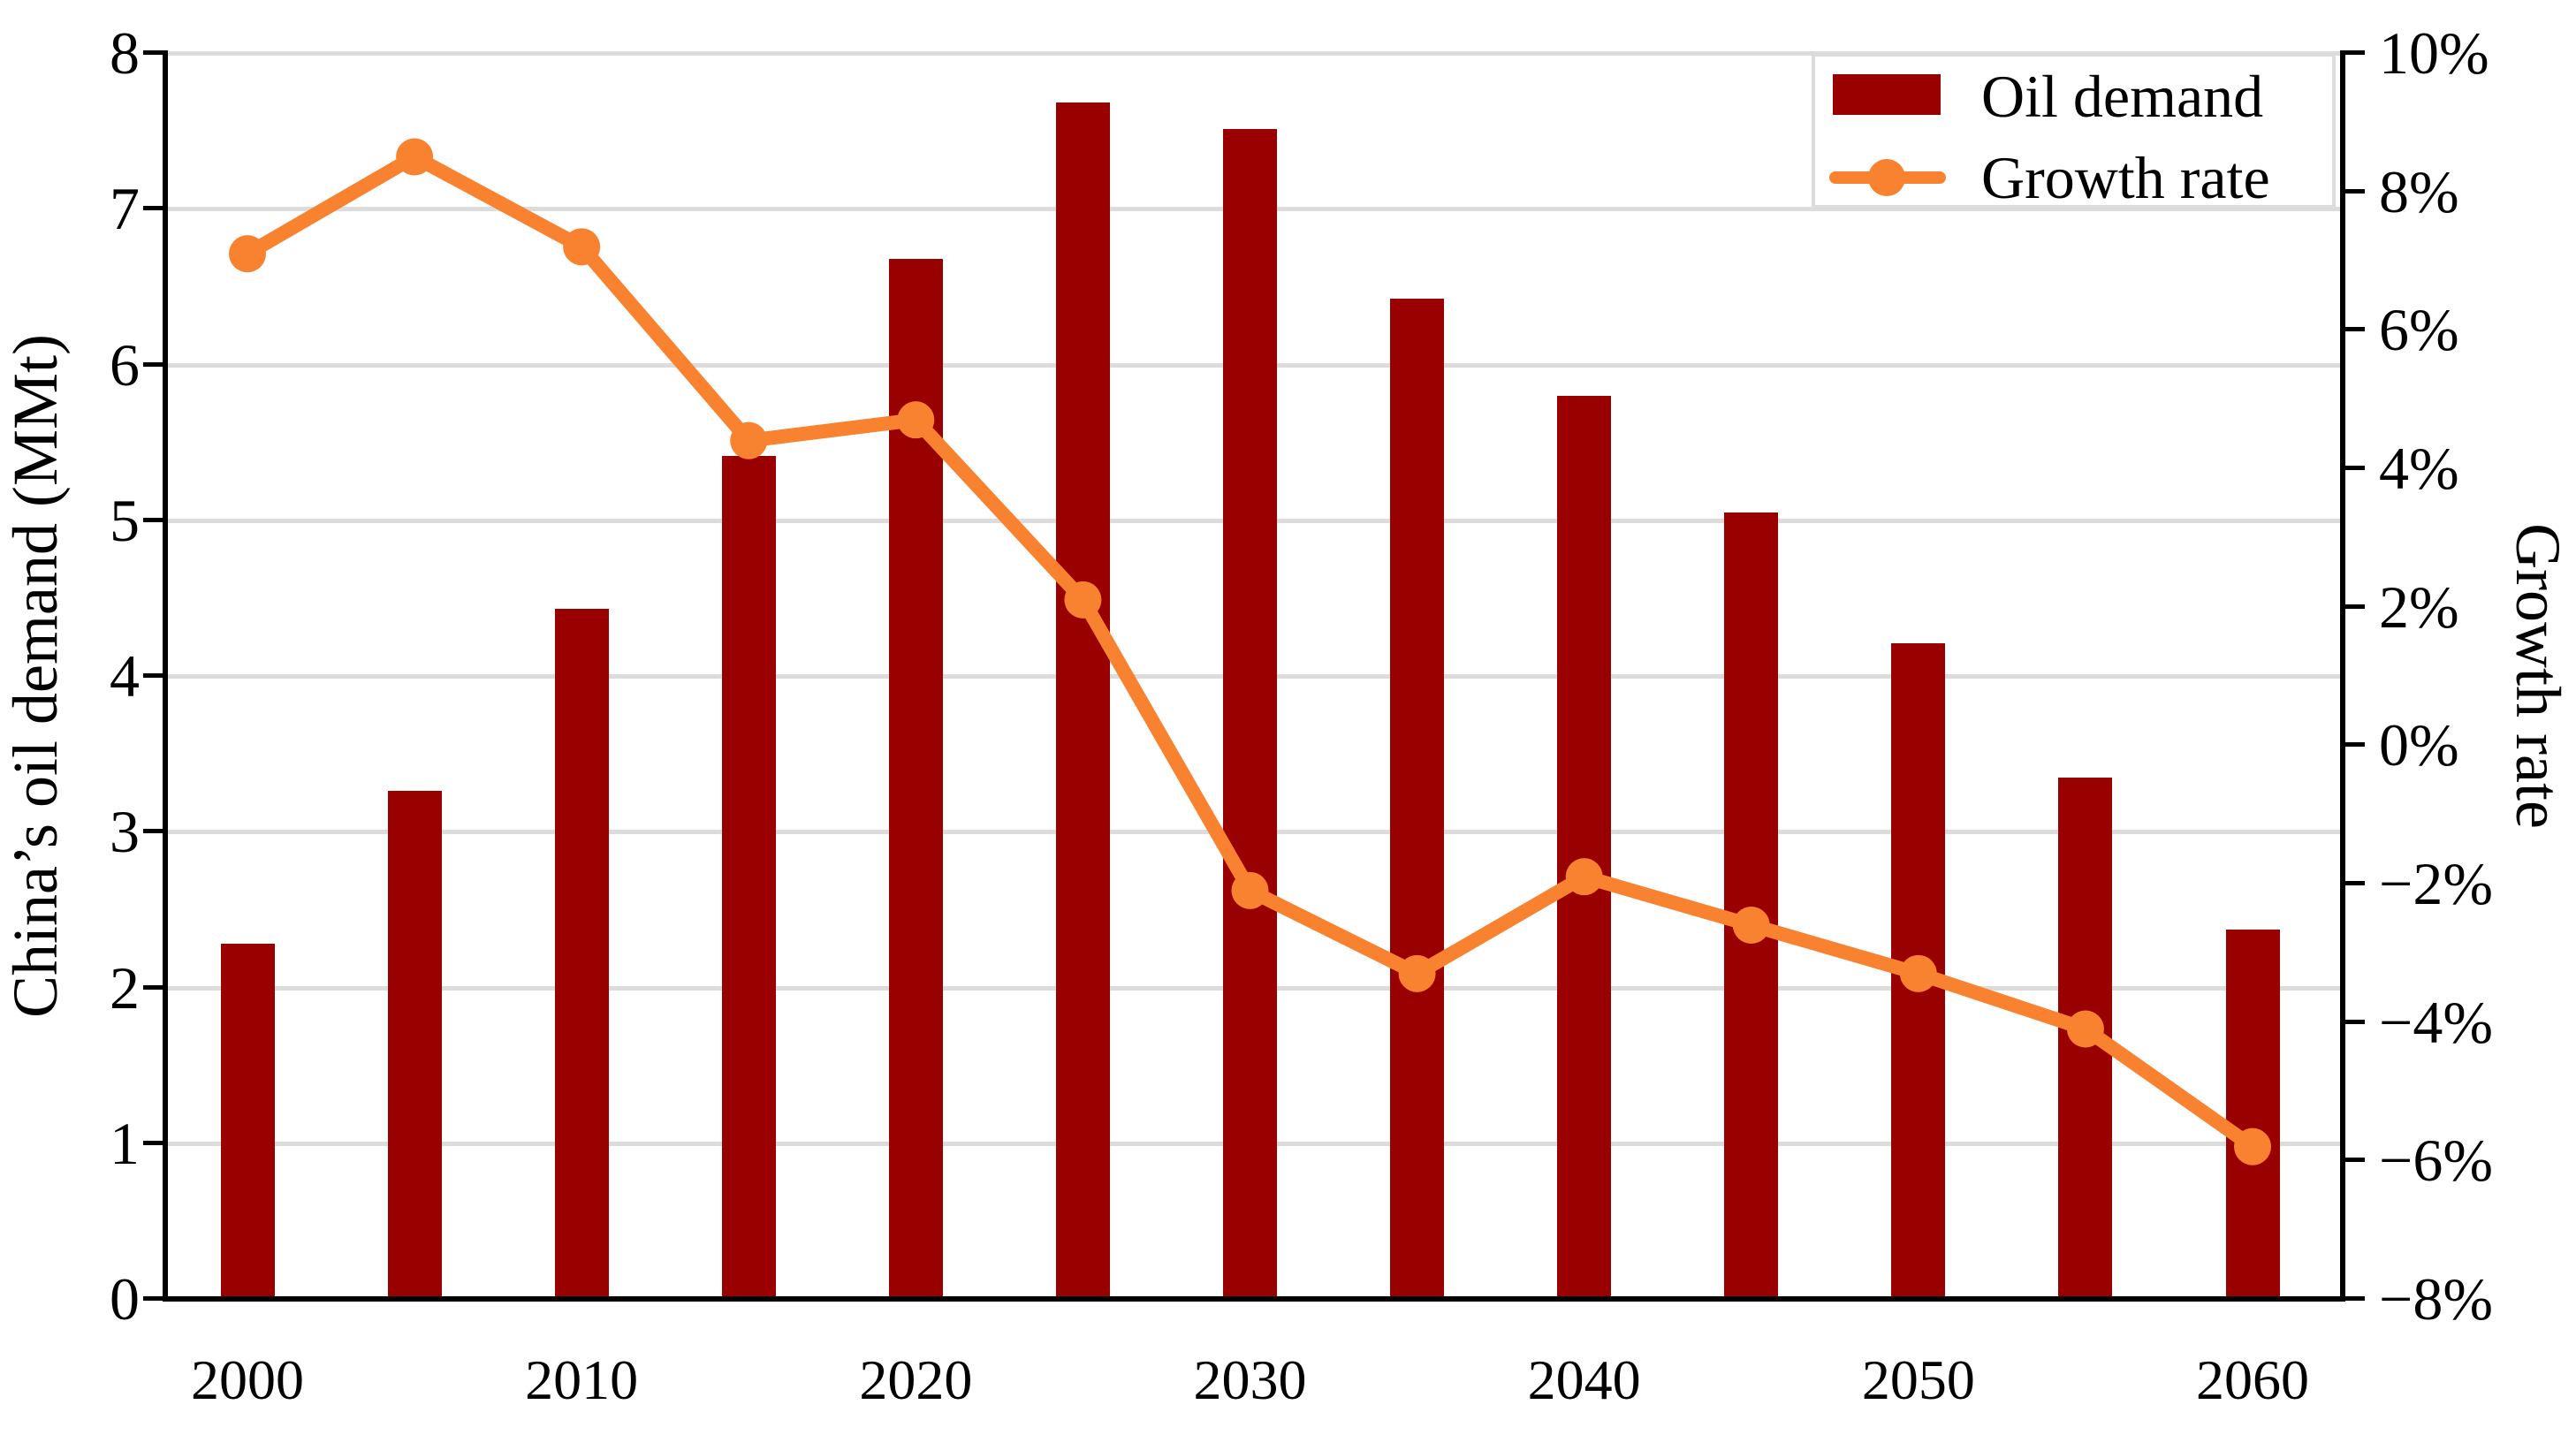 This screenshot has width=2576, height=1435. I want to click on x-tick-label: 2000, so click(247, 1379).